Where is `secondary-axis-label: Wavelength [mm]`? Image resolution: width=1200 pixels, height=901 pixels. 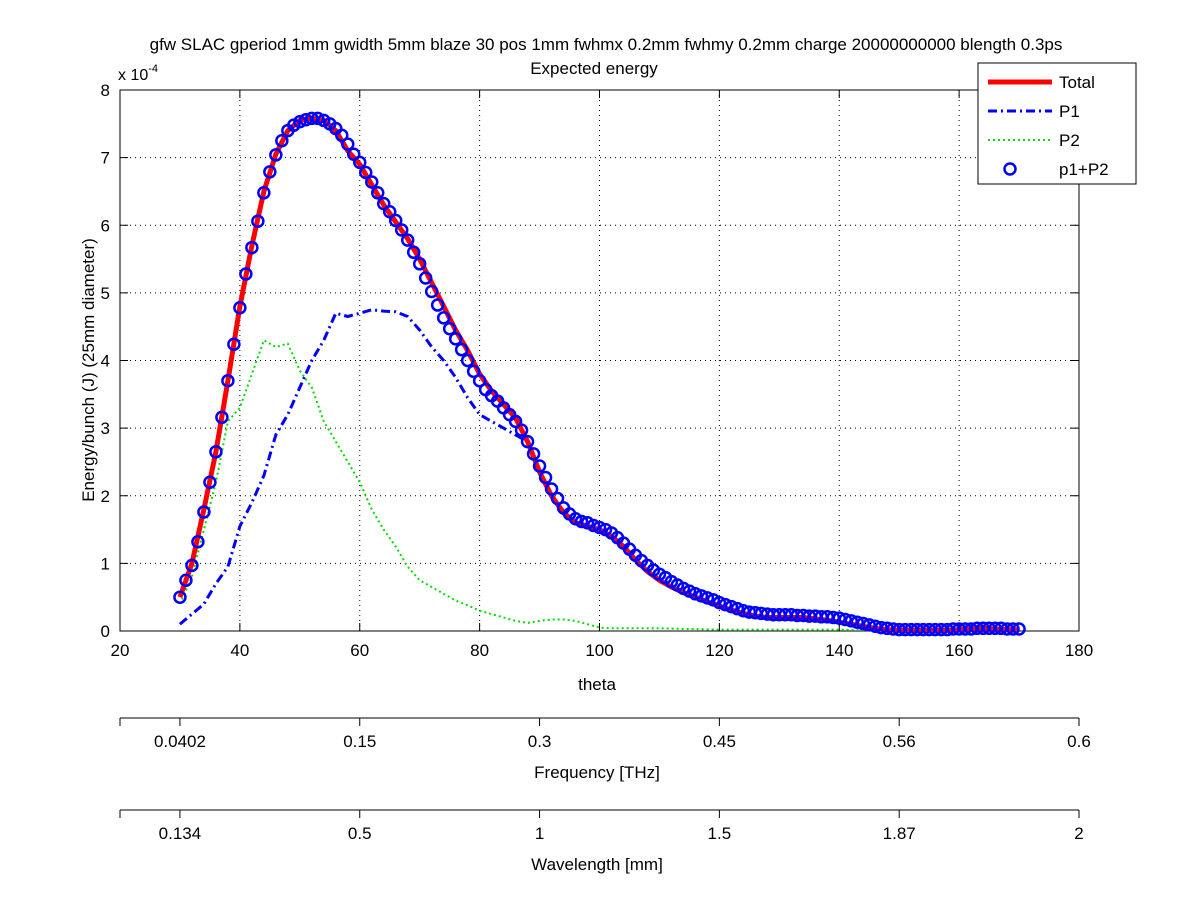 secondary-axis-label: Wavelength [mm] is located at coordinates (597, 864).